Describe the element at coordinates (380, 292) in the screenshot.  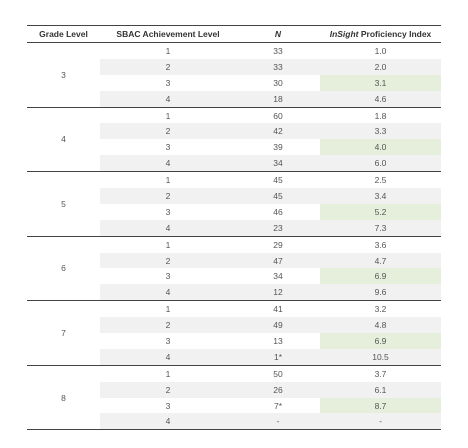
I see `index-cell: 9.6` at that location.